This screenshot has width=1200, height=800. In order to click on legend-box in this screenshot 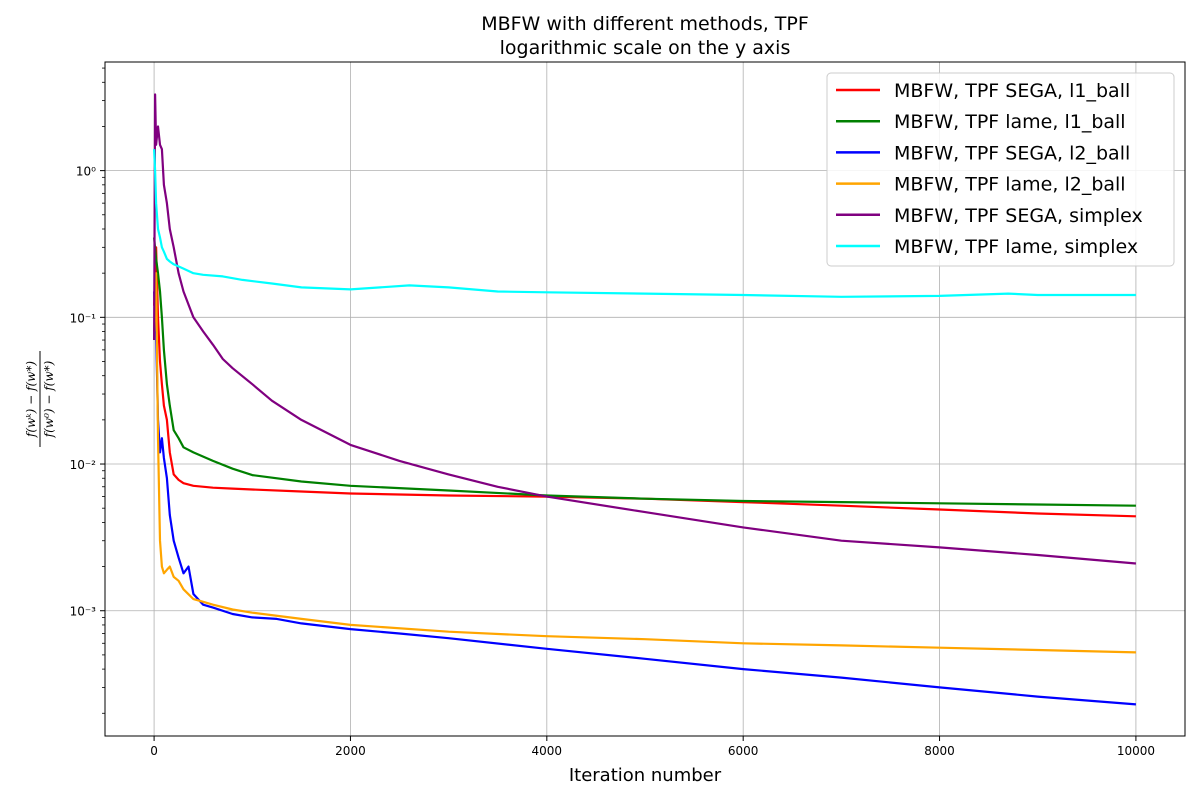, I will do `click(1000, 169)`.